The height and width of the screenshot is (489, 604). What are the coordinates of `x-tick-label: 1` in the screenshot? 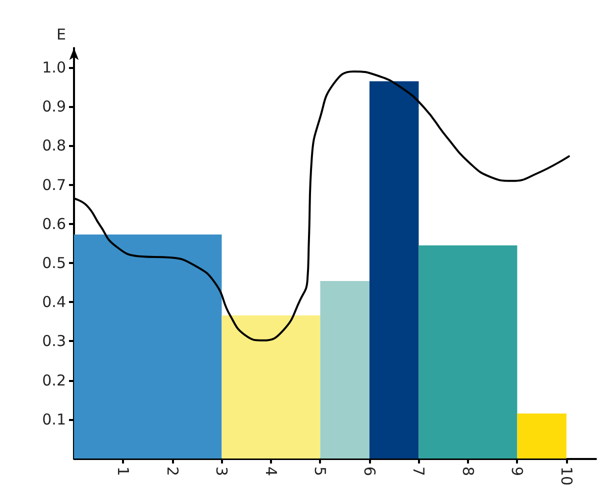 It's located at (123, 471).